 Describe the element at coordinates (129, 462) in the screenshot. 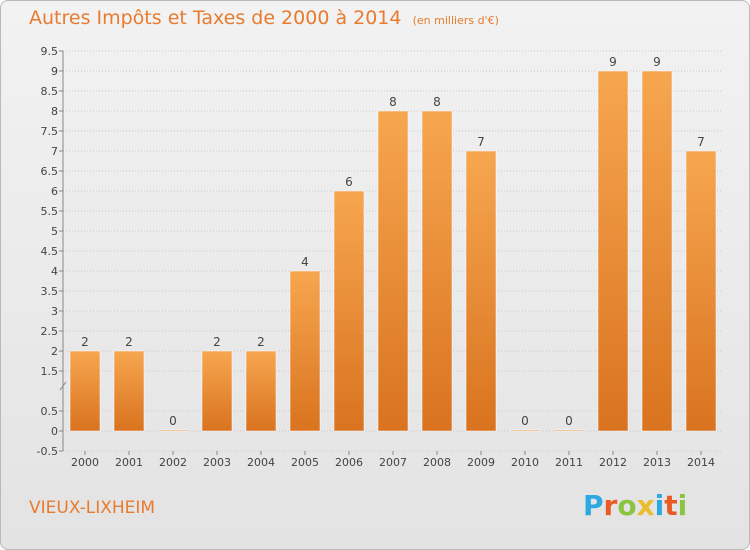

I see `x-tick-label: 2001` at that location.